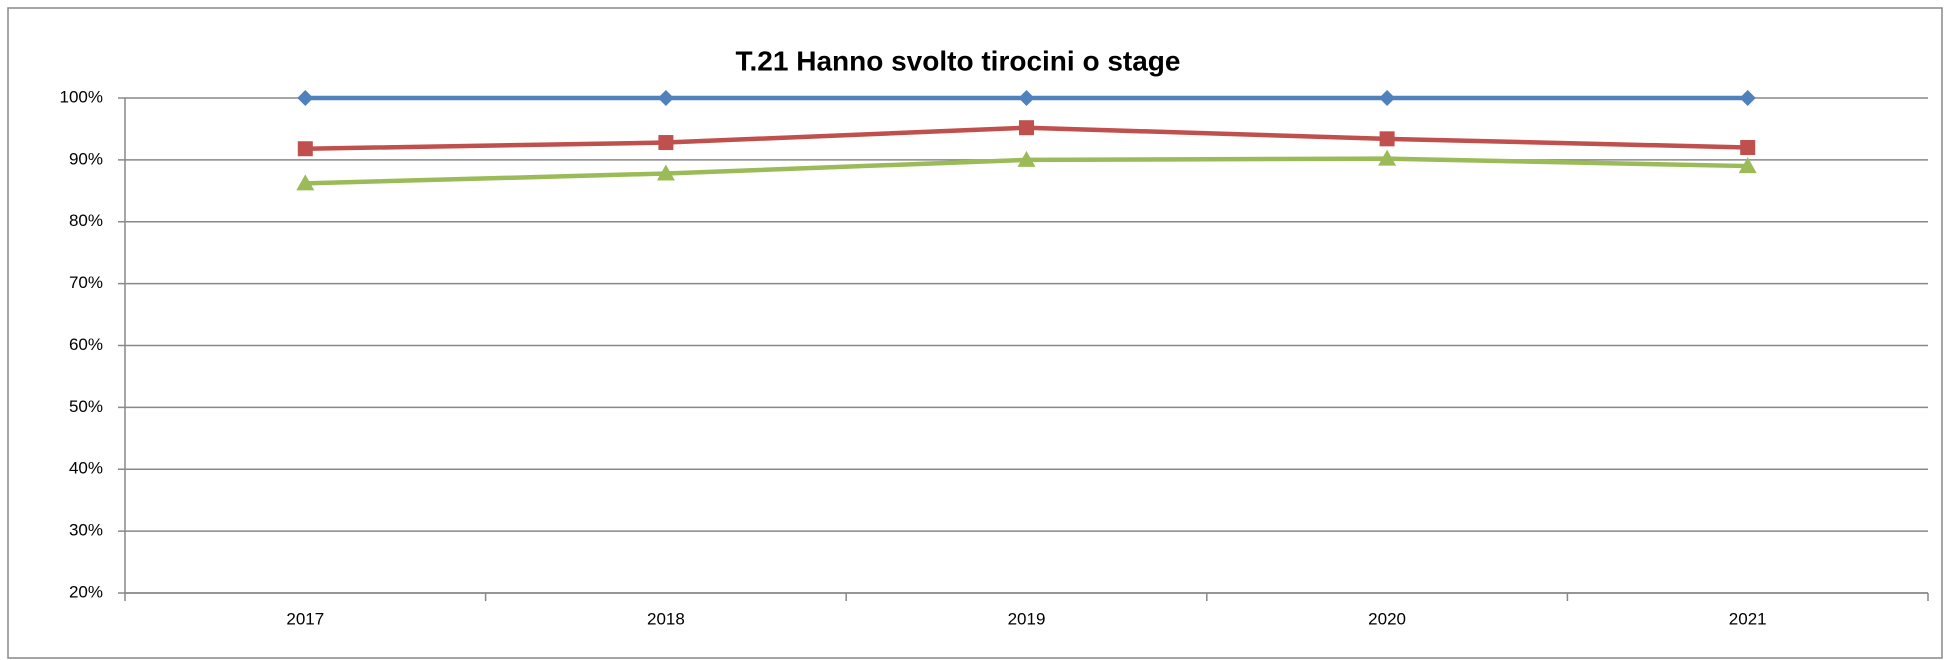 The image size is (1944, 660). What do you see at coordinates (1748, 618) in the screenshot?
I see `x-tick-label: 2021` at bounding box center [1748, 618].